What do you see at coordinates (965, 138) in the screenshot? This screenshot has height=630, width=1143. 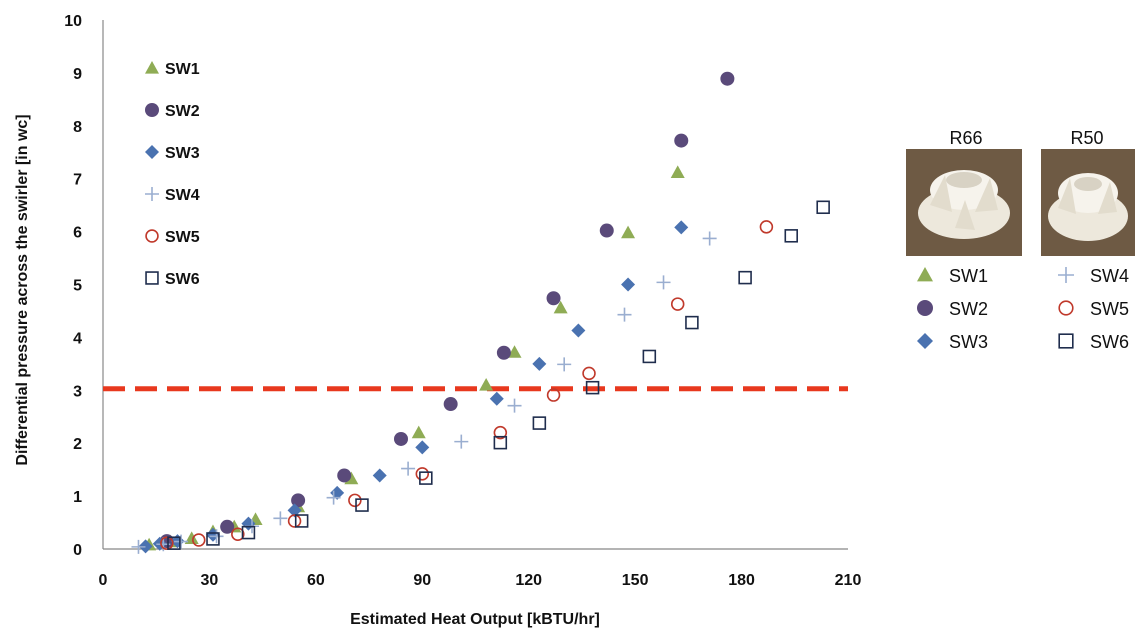 I see `photo-label-r66: R66` at bounding box center [965, 138].